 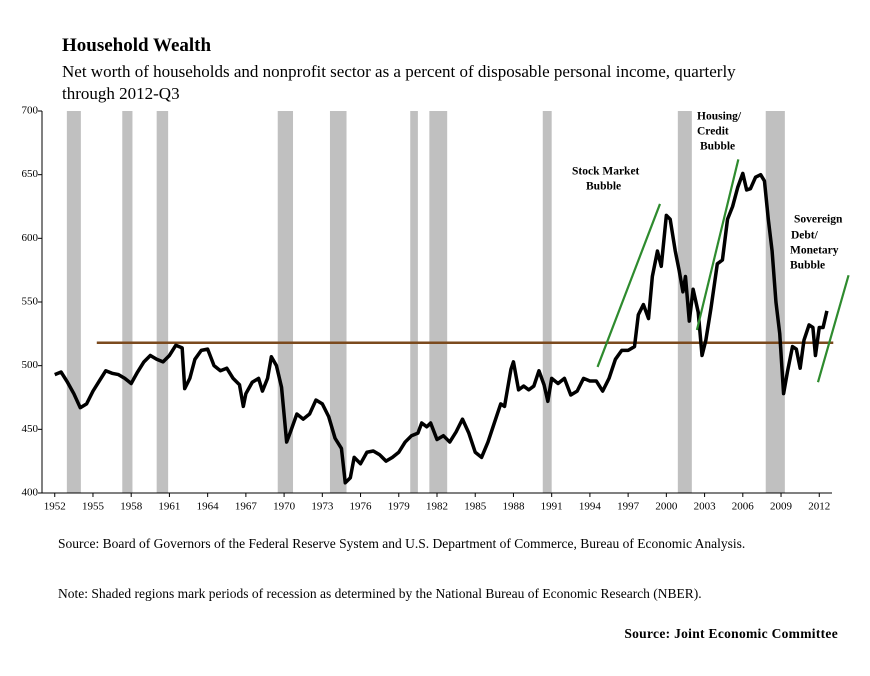 I want to click on y-tick-label: 700, so click(x=30, y=111).